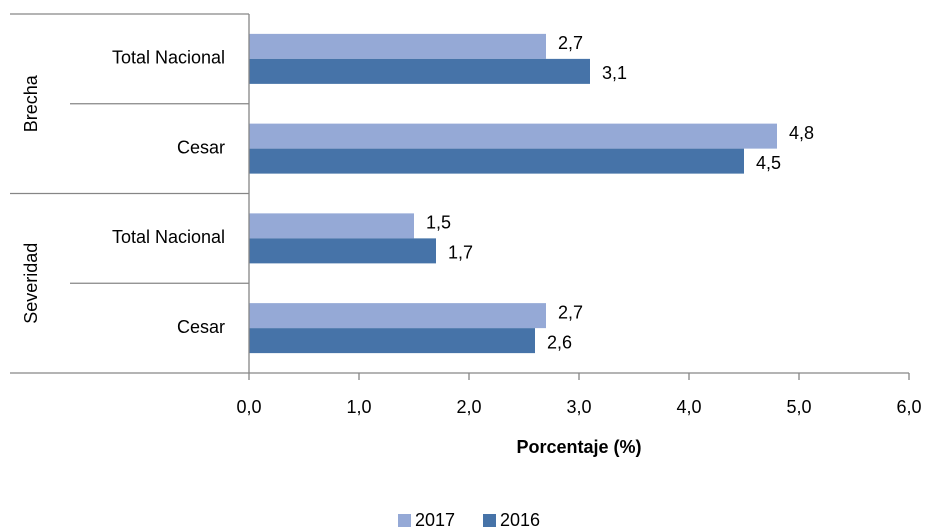 This screenshot has height=531, width=928. I want to click on value-label: 3,1, so click(614, 73).